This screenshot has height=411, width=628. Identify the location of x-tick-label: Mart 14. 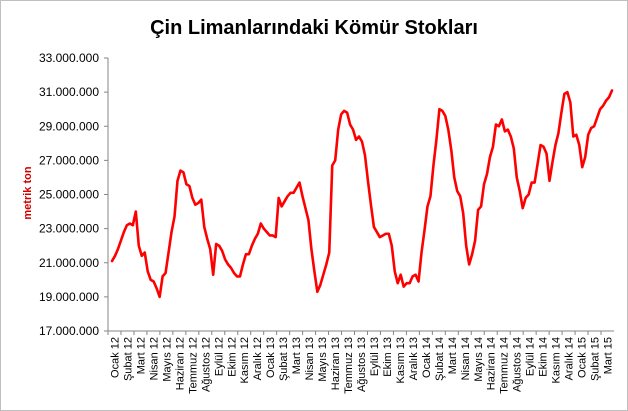
(453, 355).